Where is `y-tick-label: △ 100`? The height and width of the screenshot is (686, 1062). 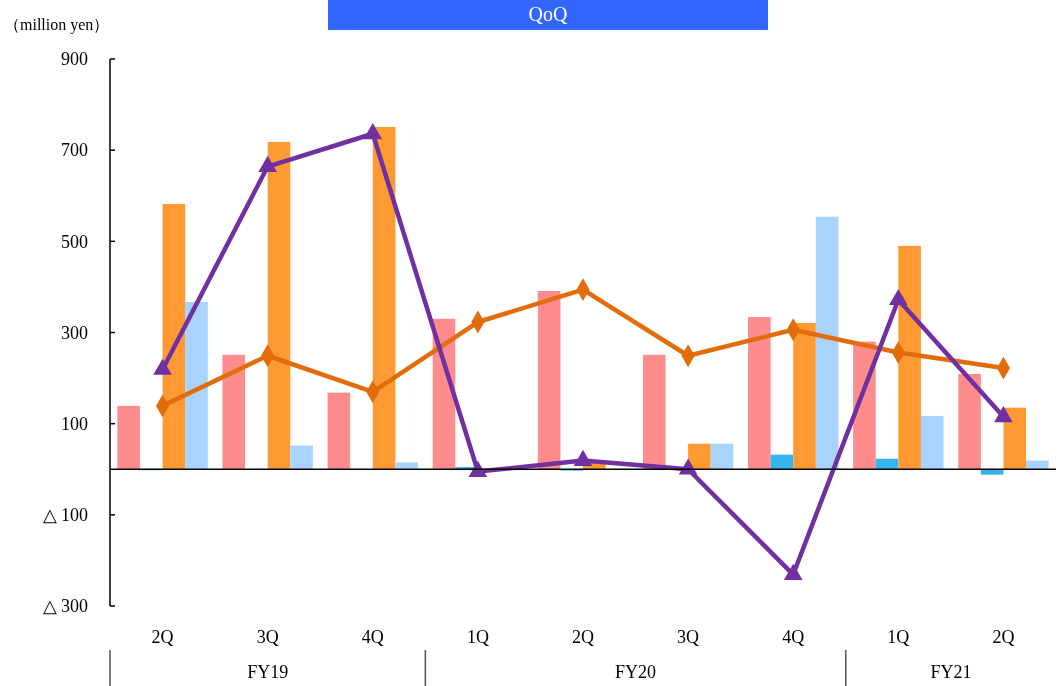 y-tick-label: △ 100 is located at coordinates (65, 515).